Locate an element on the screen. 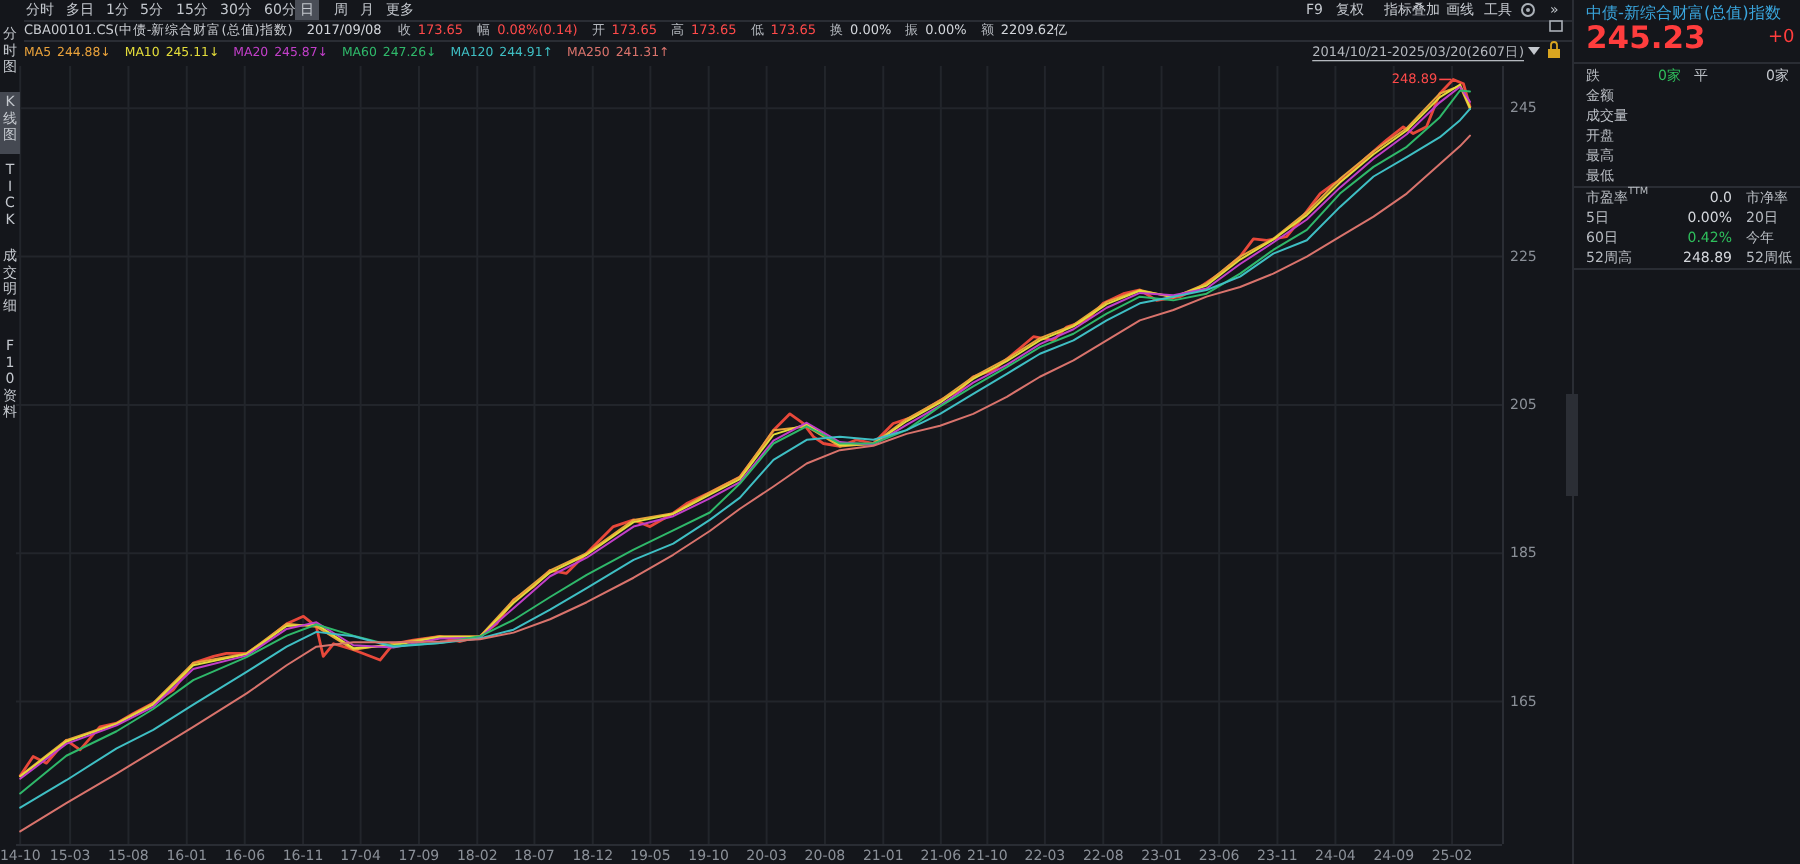  text: 中债-新综合财富(总值)指数 is located at coordinates (1683, 12).